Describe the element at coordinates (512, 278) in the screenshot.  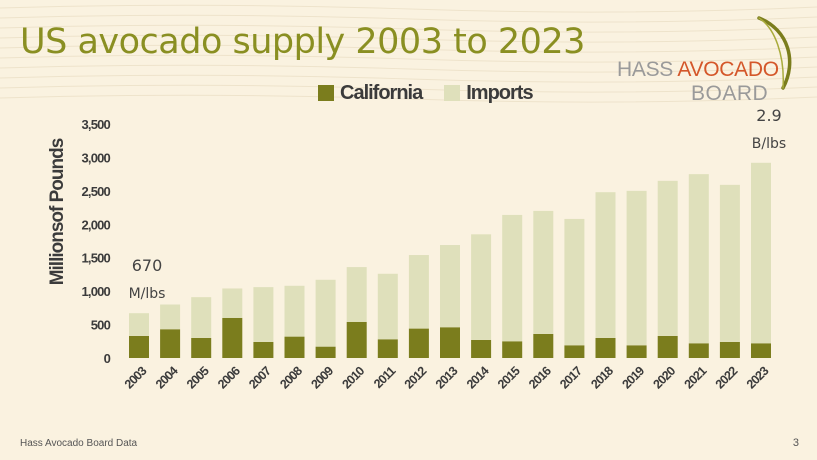
I see `bar-imports-2015` at that location.